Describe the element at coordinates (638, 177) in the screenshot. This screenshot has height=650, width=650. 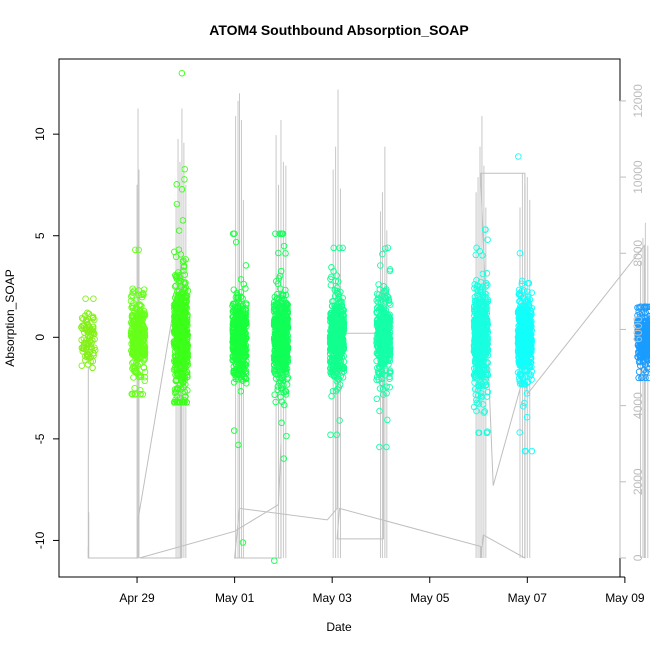
I see `y2-tick-label: 10000` at that location.